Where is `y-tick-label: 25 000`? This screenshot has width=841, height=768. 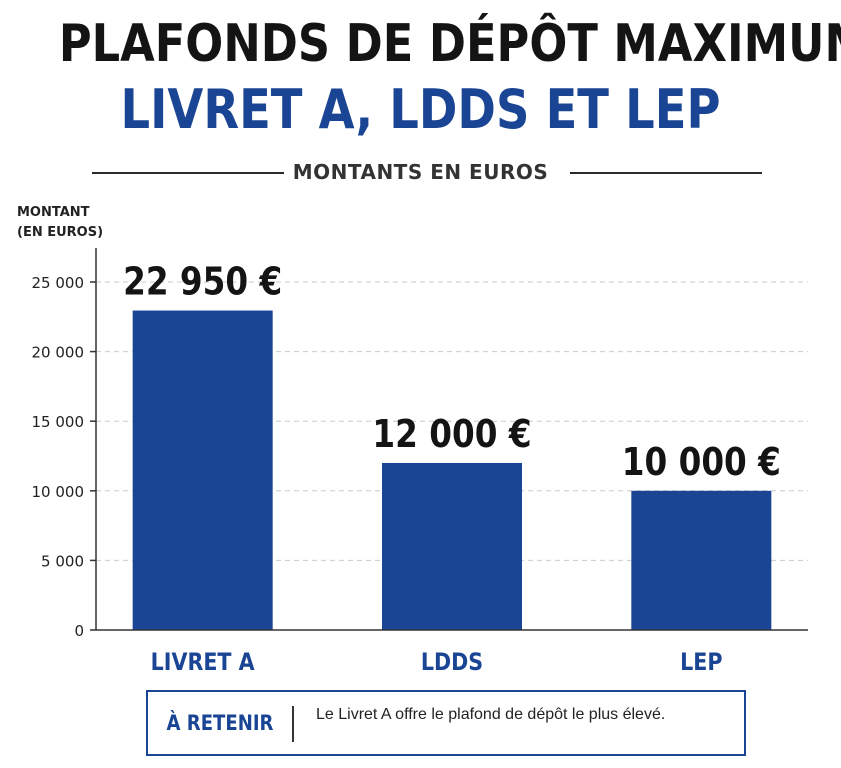
y-tick-label: 25 000 is located at coordinates (58, 283).